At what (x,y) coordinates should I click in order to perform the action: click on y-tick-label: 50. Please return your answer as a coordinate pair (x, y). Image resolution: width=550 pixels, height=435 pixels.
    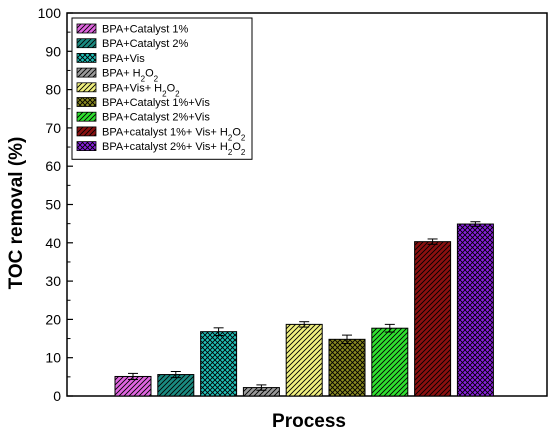
    Looking at the image, I should click on (53, 205).